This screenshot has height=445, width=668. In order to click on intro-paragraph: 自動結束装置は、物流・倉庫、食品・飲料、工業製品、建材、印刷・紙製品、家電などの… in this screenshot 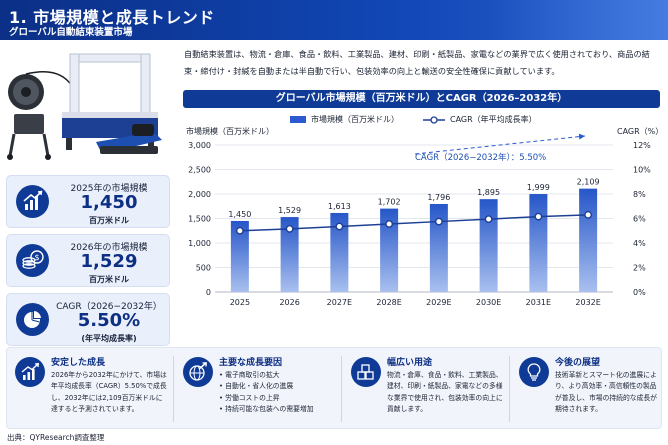, I will do `click(417, 62)`.